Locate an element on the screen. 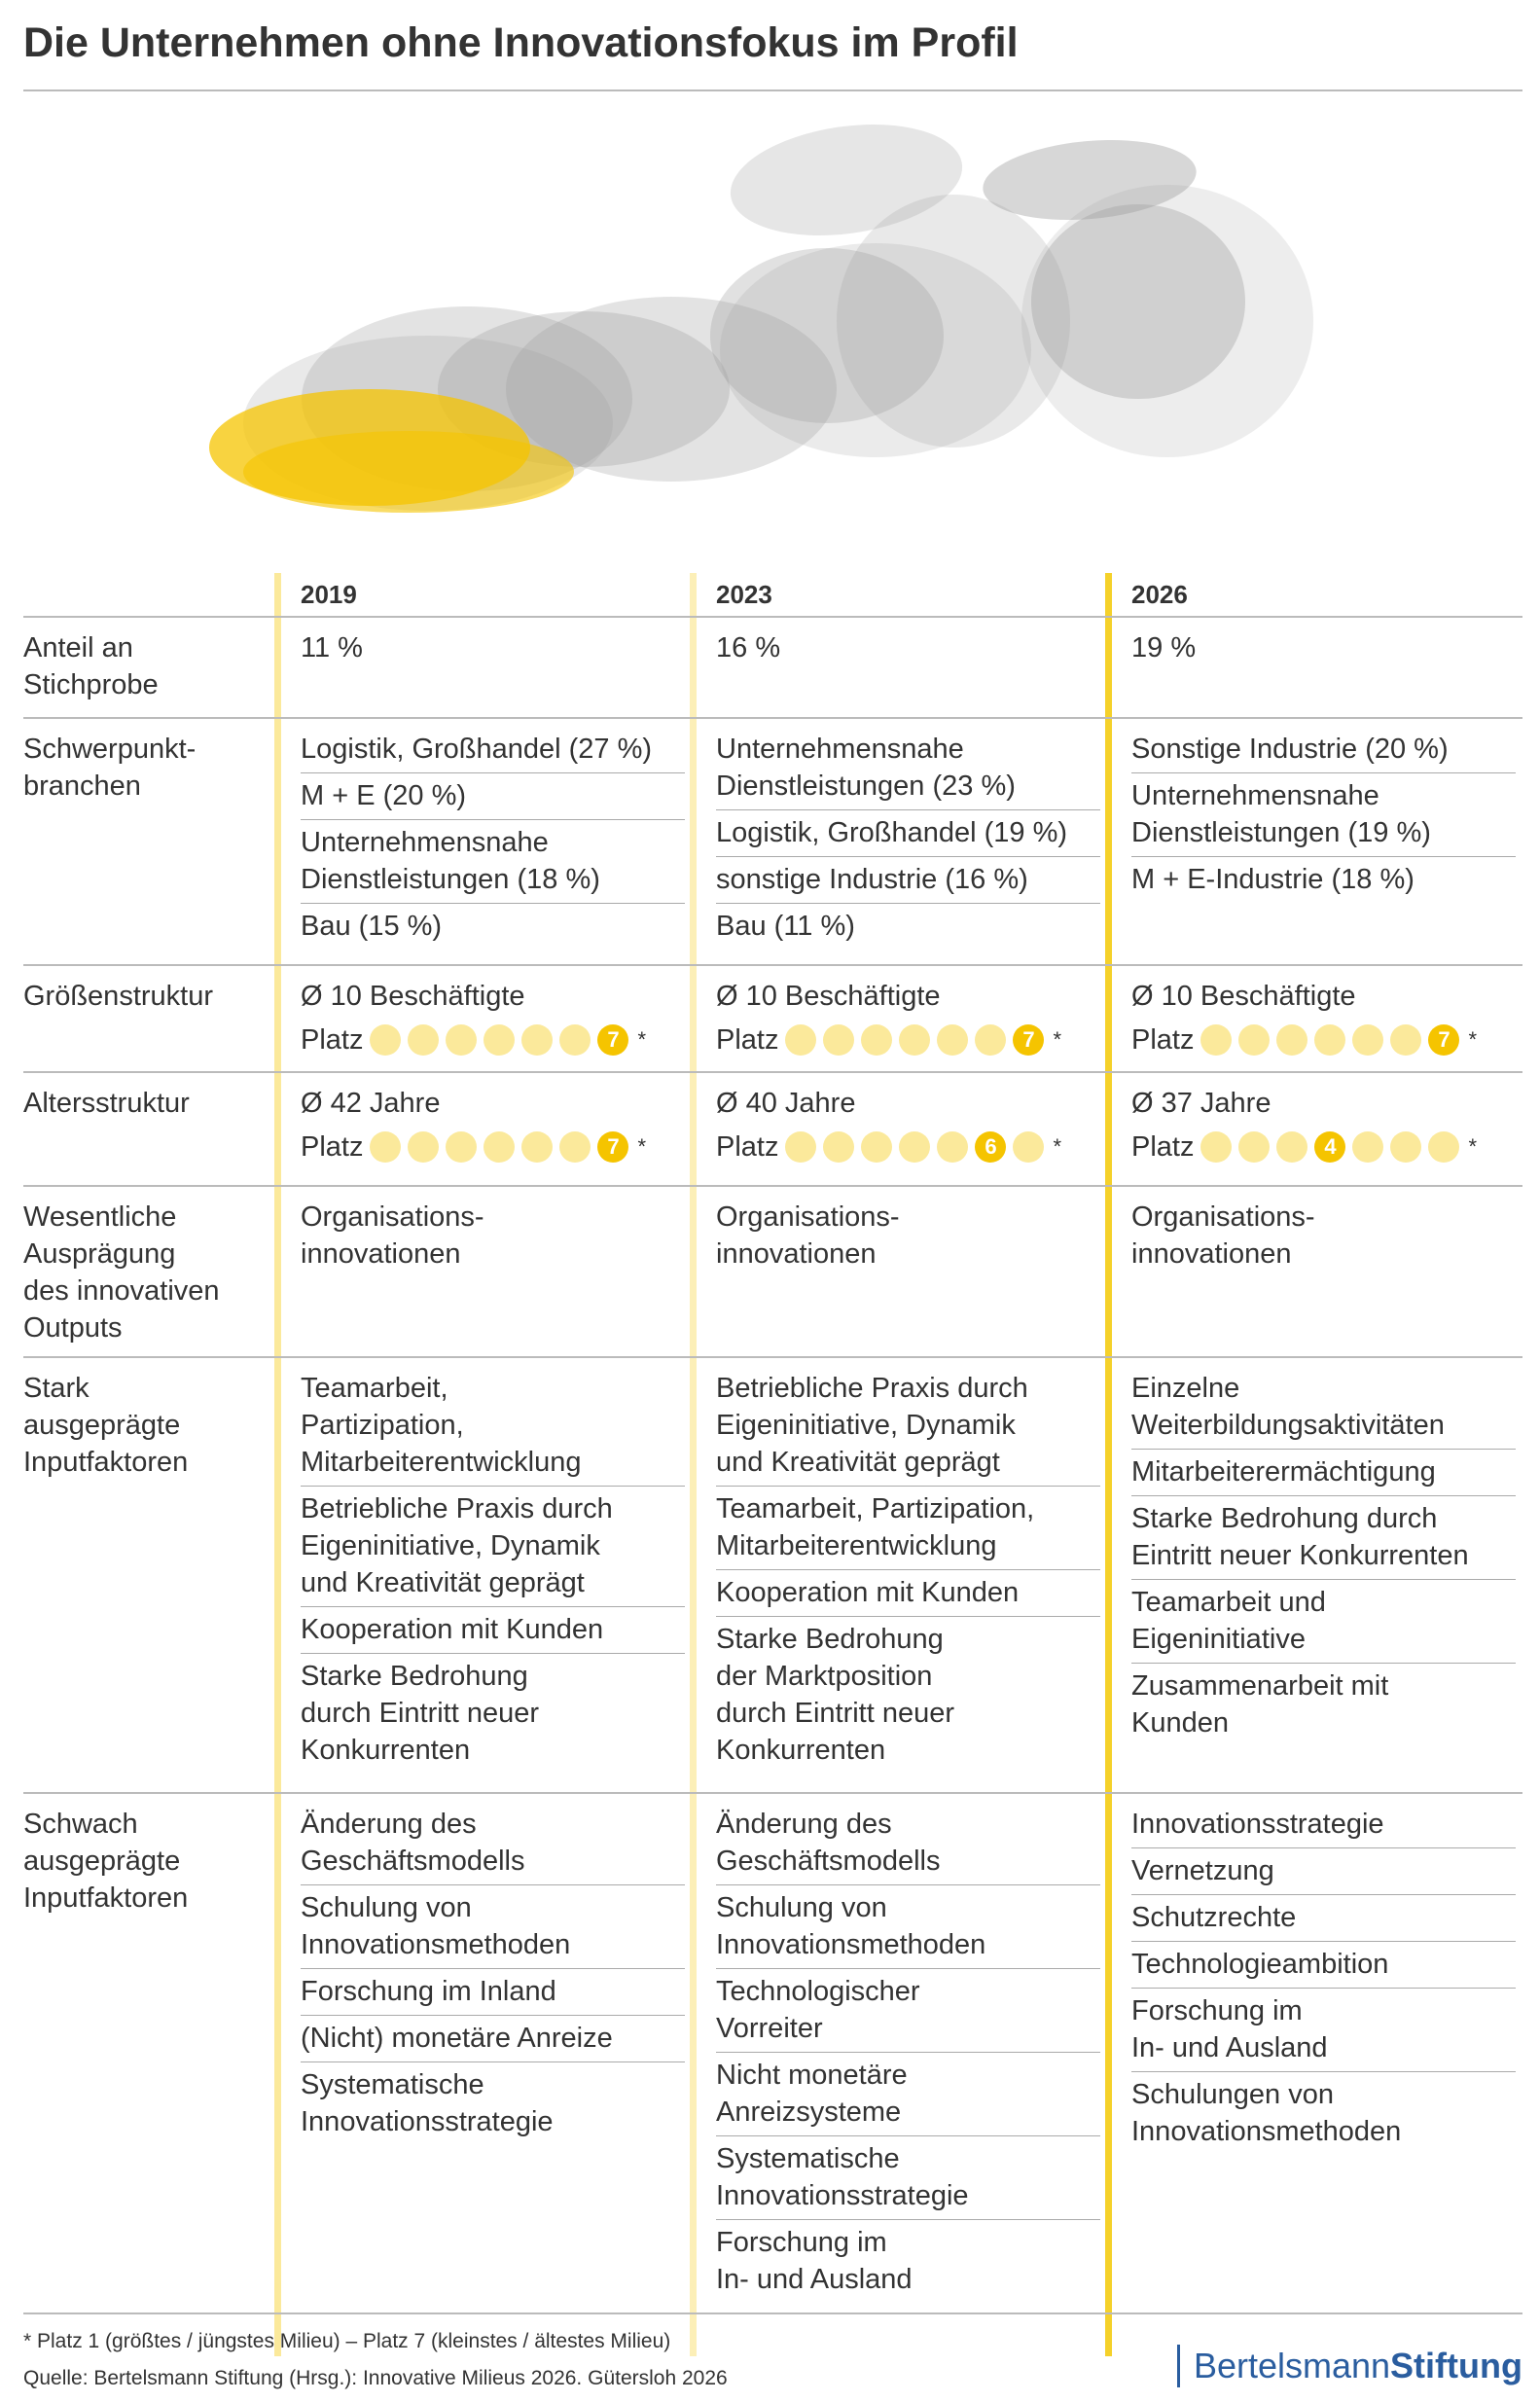 Image resolution: width=1540 pixels, height=2402 pixels. cell-item: Ø 40 Jahre is located at coordinates (786, 1103).